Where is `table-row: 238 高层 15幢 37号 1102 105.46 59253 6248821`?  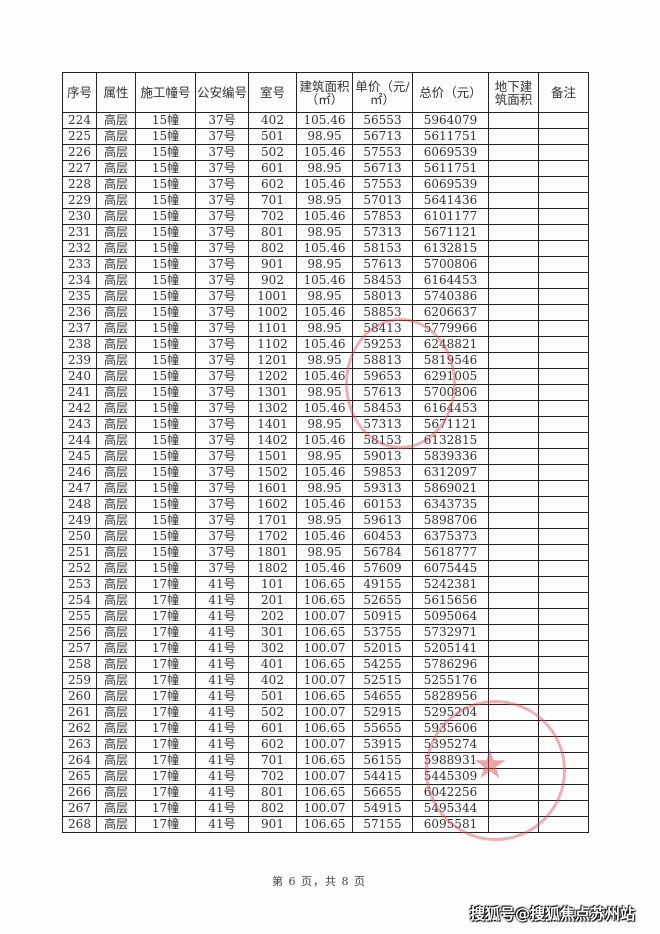
table-row: 238 高层 15幢 37号 1102 105.46 59253 6248821 is located at coordinates (325, 344).